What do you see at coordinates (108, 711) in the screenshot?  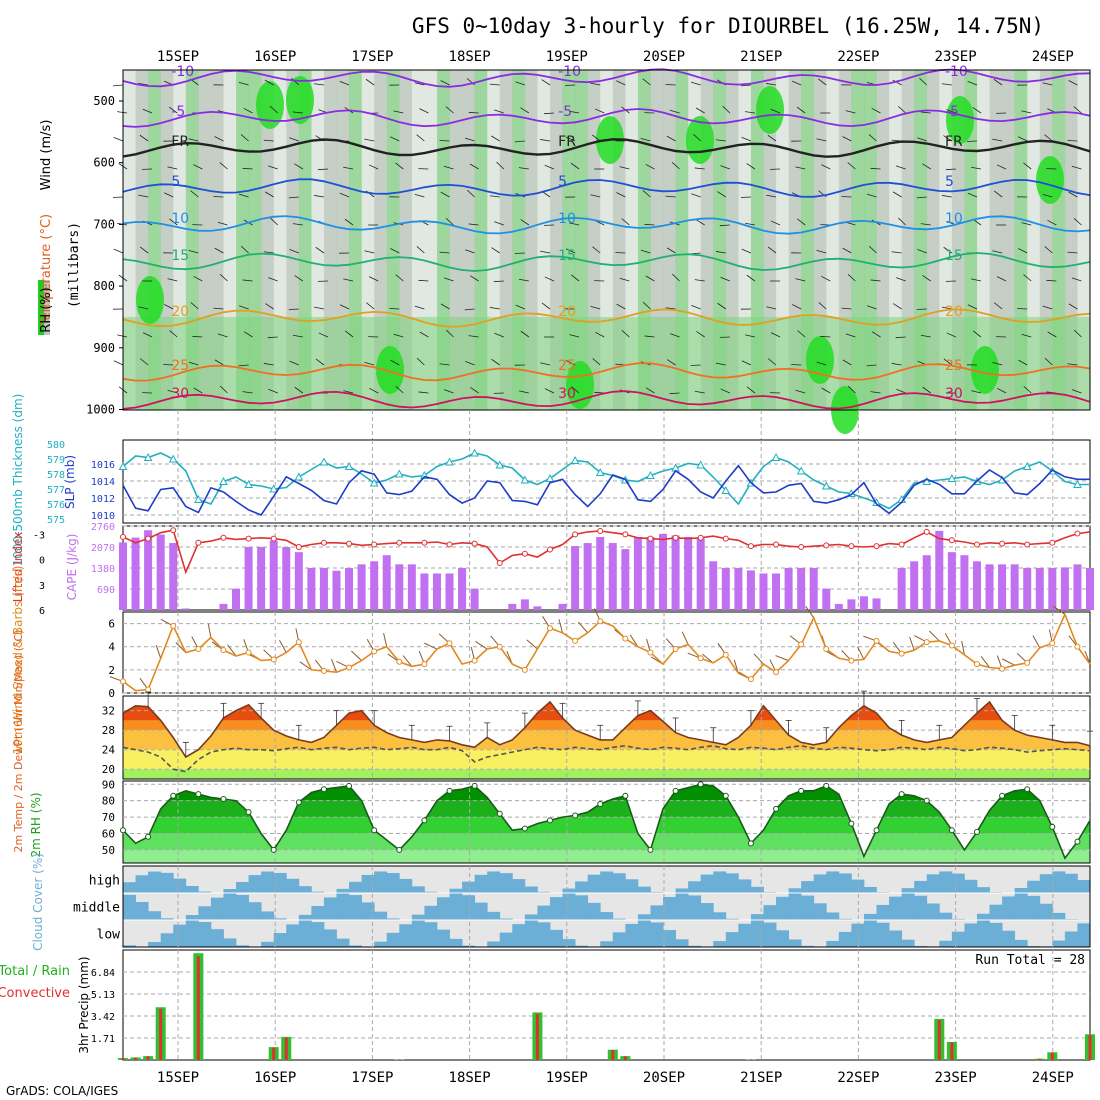 I see `temp2m-tick-label: 32` at bounding box center [108, 711].